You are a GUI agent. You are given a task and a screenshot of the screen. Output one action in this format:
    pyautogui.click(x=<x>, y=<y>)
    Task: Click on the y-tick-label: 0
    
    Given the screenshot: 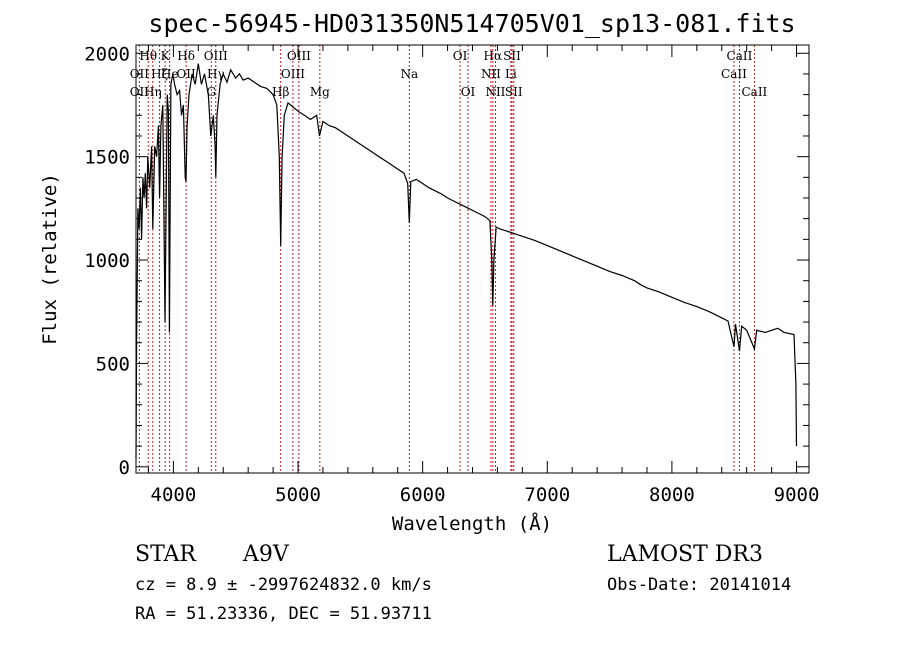 What is the action you would take?
    pyautogui.click(x=124, y=468)
    